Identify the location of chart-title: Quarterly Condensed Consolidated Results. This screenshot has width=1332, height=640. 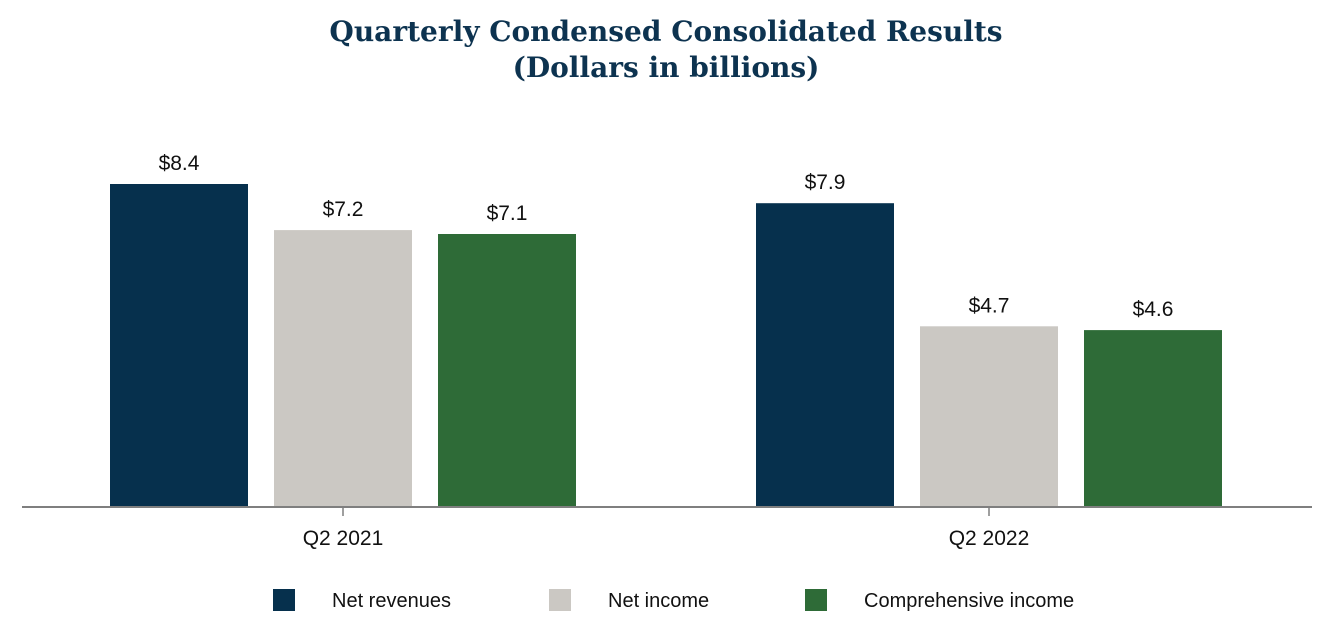
(666, 31).